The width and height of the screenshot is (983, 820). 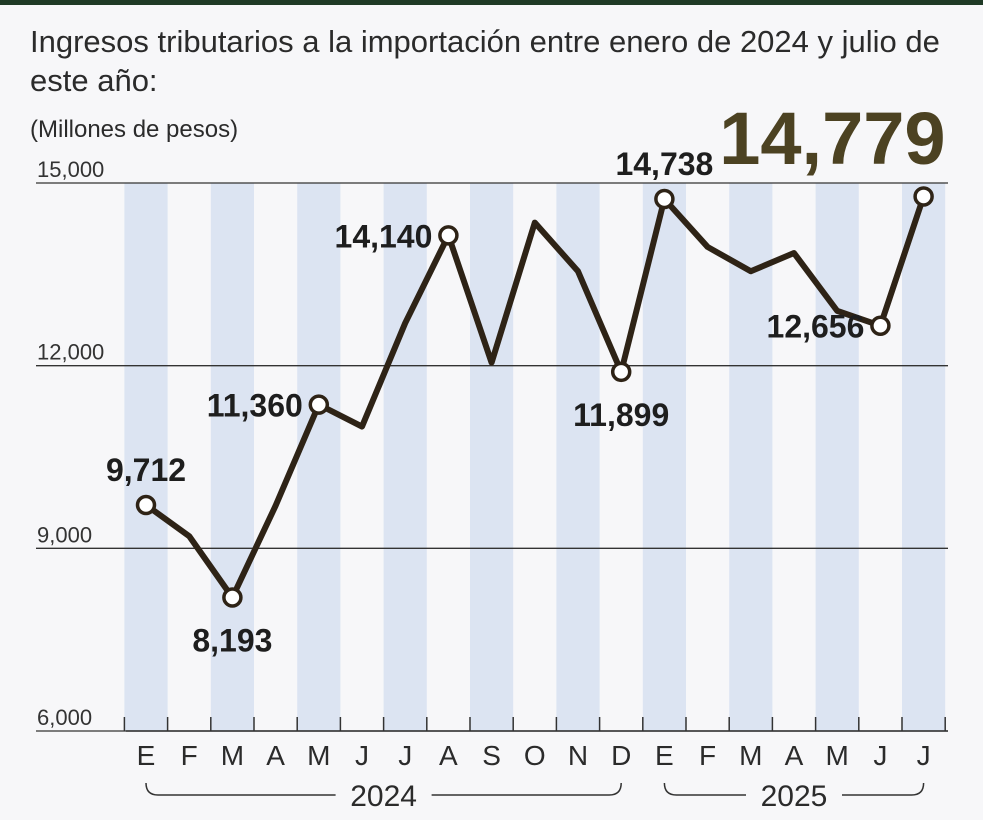 I want to click on x-tick-label: O, so click(x=535, y=755).